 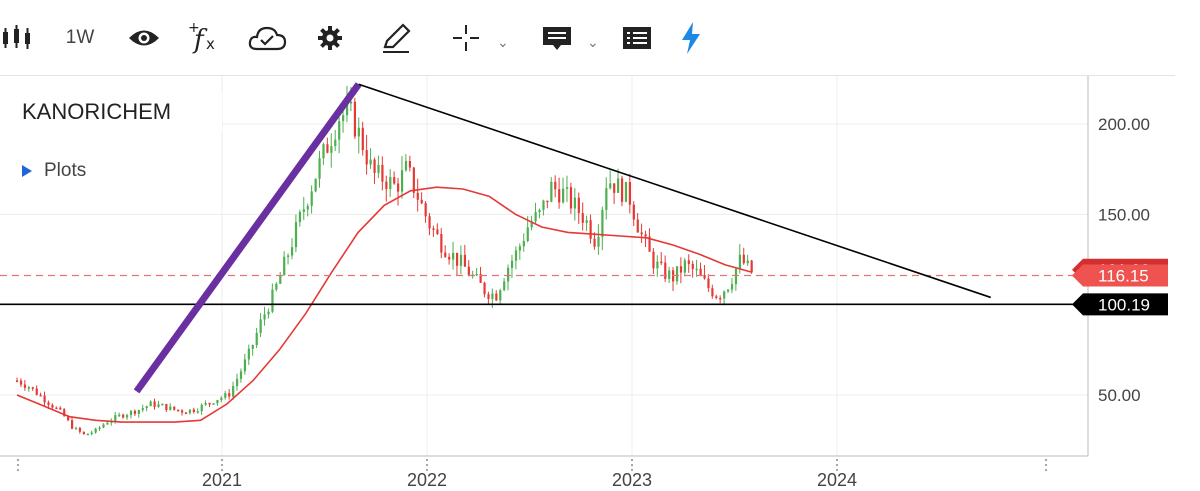 What do you see at coordinates (1124, 214) in the screenshot?
I see `y-tick-label: 150.00` at bounding box center [1124, 214].